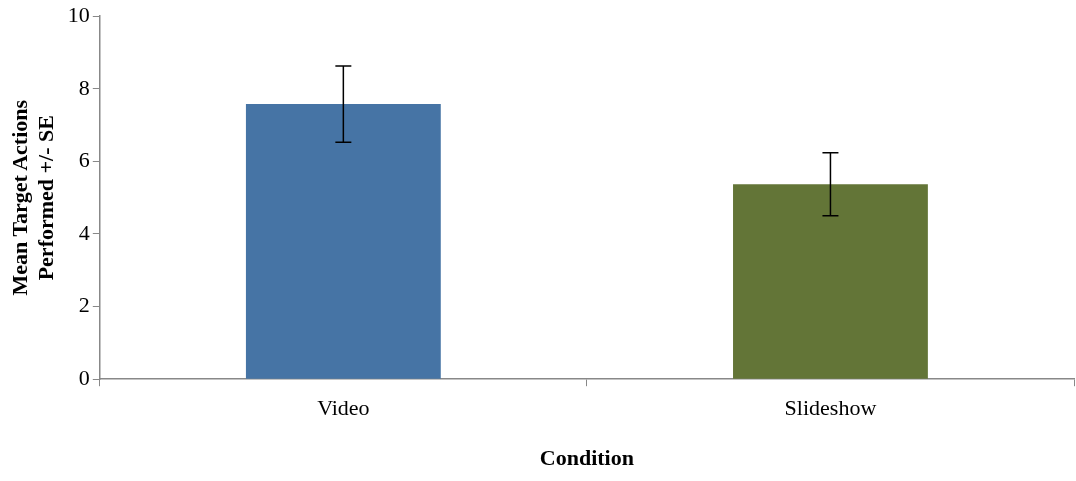 This screenshot has width=1076, height=481. What do you see at coordinates (84, 160) in the screenshot?
I see `y-tick-label: 6` at bounding box center [84, 160].